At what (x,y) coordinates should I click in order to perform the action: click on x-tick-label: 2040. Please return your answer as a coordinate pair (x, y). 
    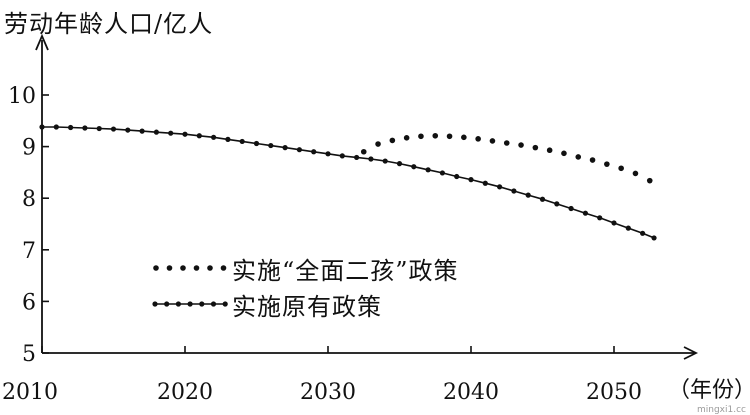
    Looking at the image, I should click on (471, 392).